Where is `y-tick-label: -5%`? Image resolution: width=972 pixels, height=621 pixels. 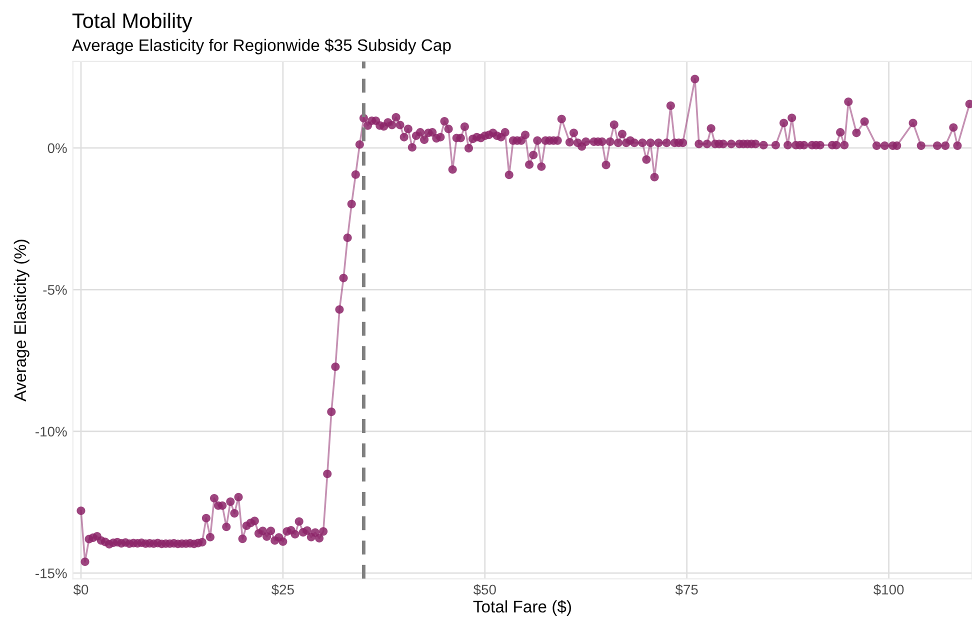
y-tick-label: -5% is located at coordinates (55, 290).